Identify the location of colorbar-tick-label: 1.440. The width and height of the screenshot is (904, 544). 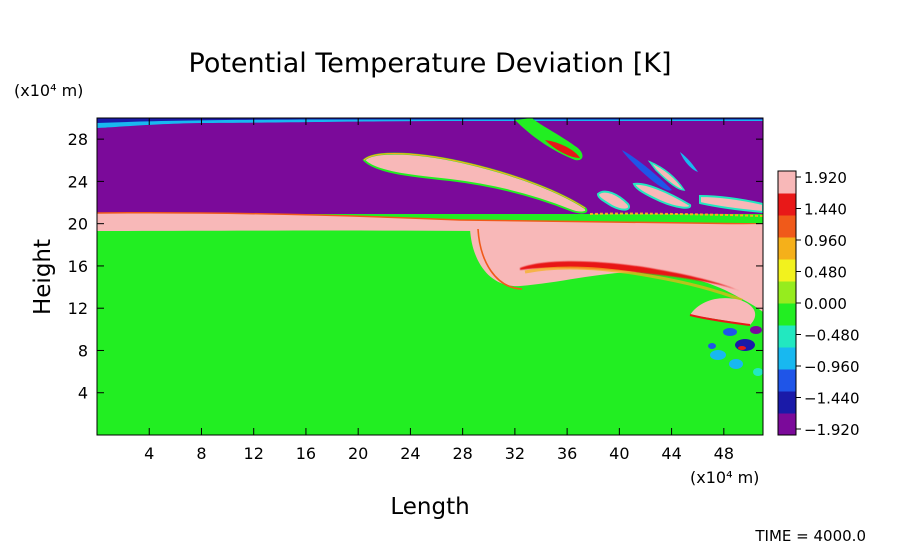
(825, 210).